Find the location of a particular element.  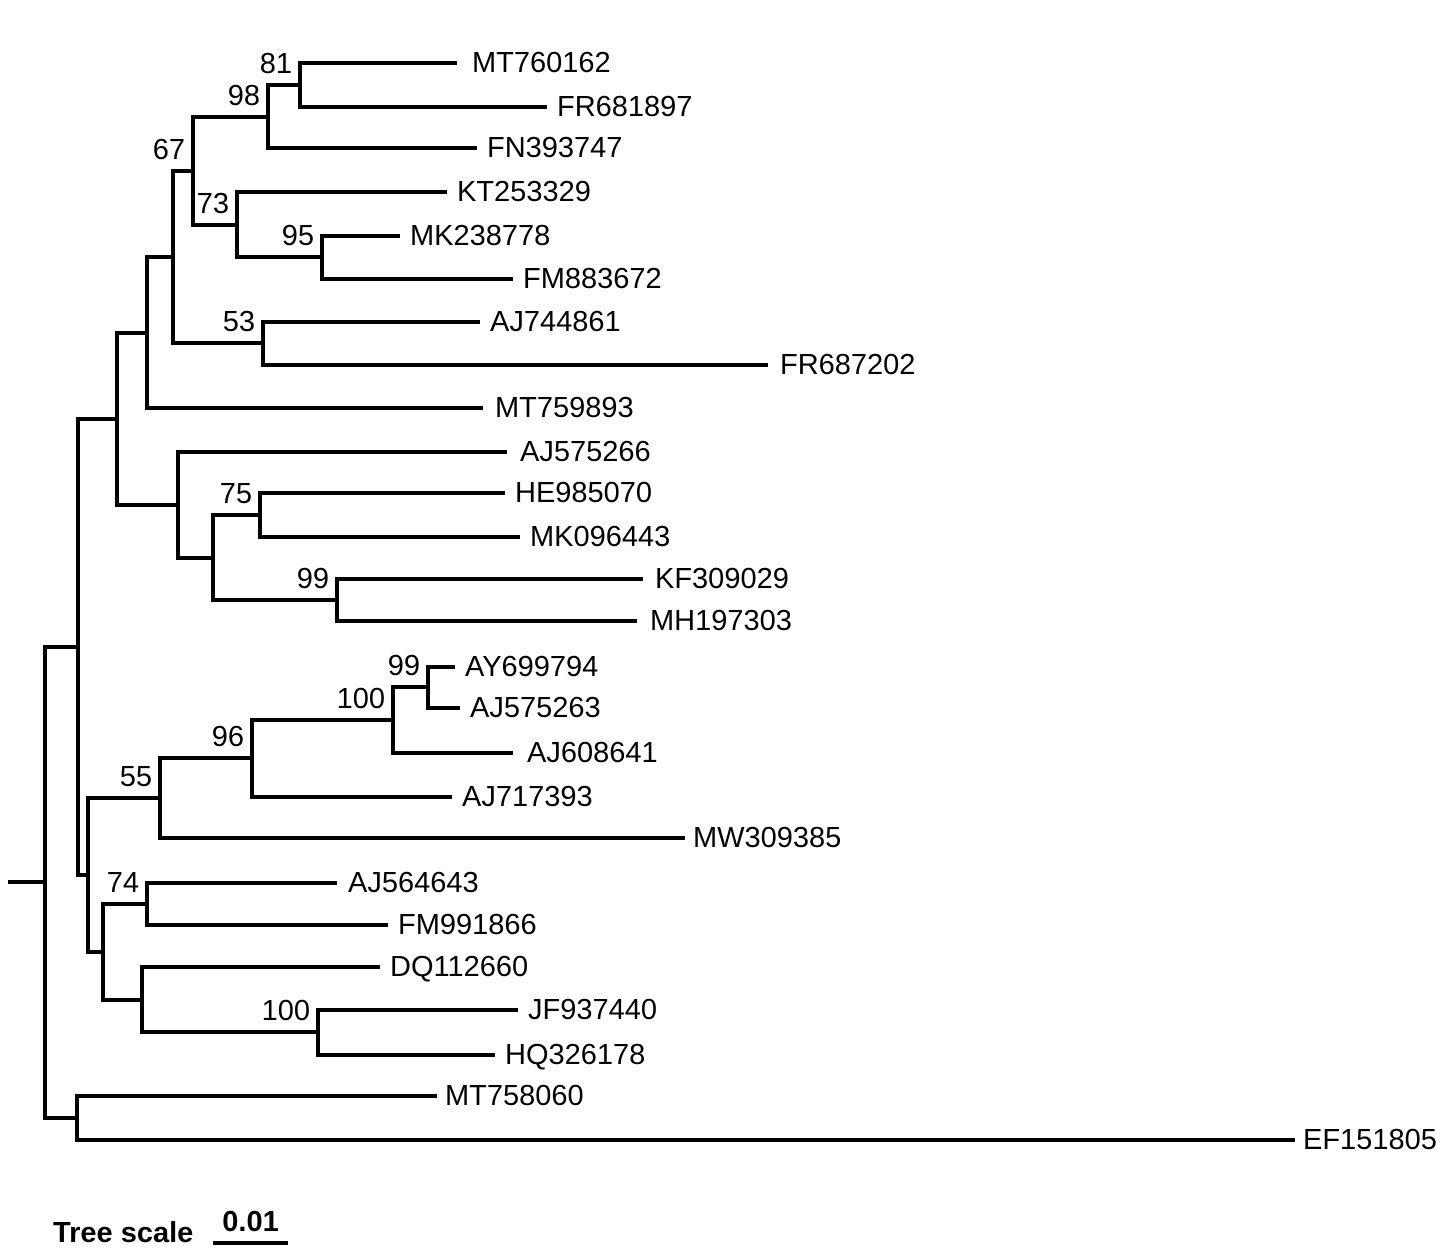

leaf-label: KT253329 is located at coordinates (524, 192).